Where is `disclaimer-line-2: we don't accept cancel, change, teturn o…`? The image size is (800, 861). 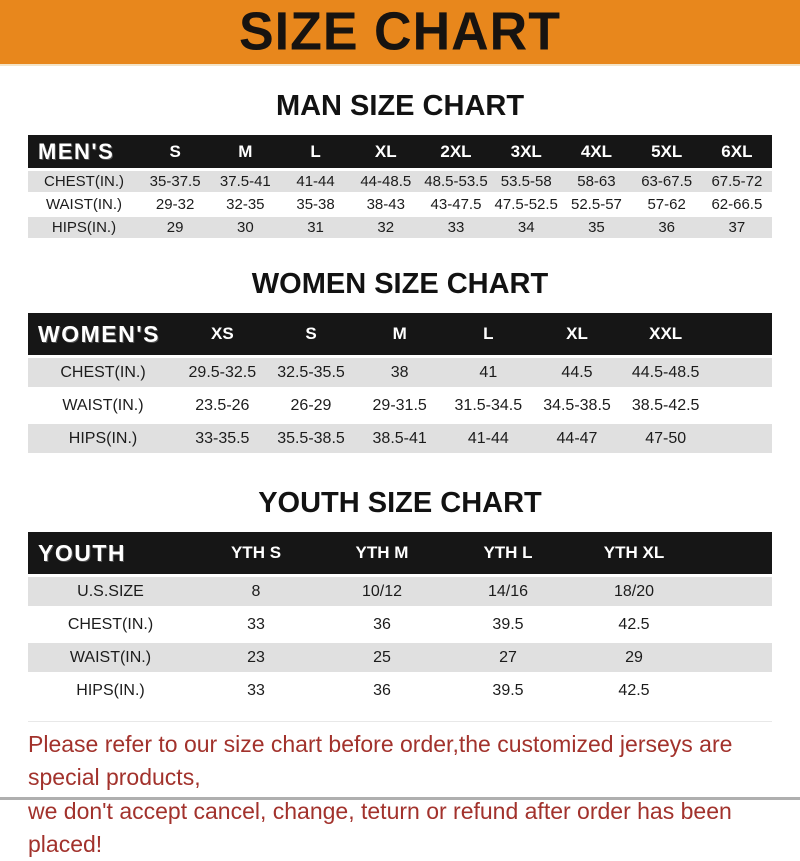 disclaimer-line-2: we don't accept cancel, change, teturn o… is located at coordinates (380, 827).